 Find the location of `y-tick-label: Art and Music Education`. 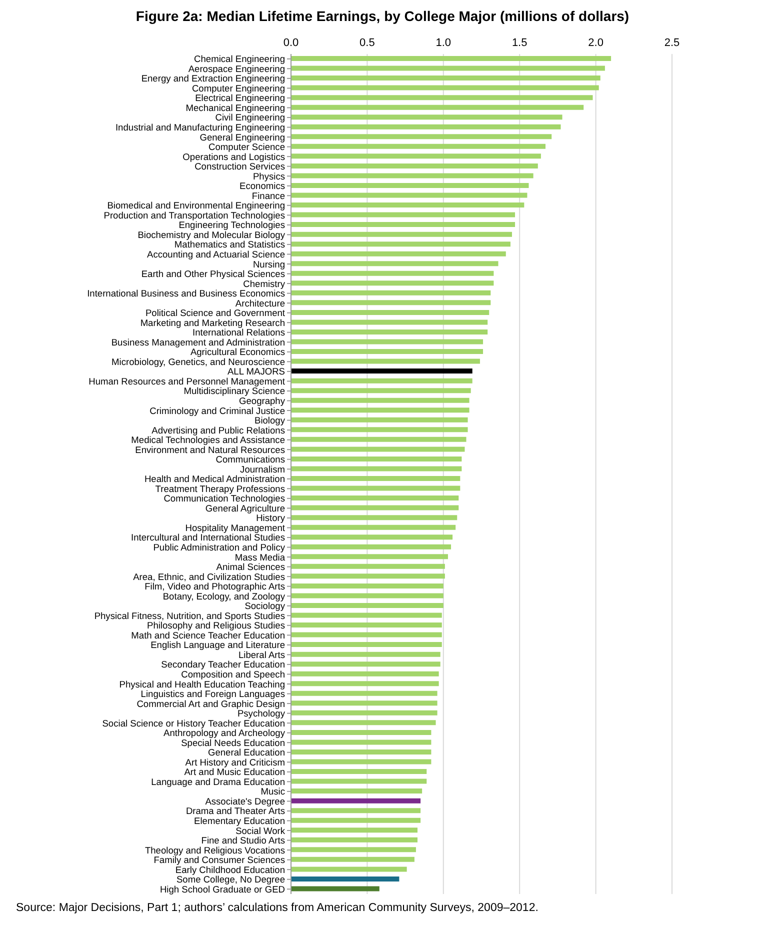

y-tick-label: Art and Music Education is located at coordinates (234, 772).